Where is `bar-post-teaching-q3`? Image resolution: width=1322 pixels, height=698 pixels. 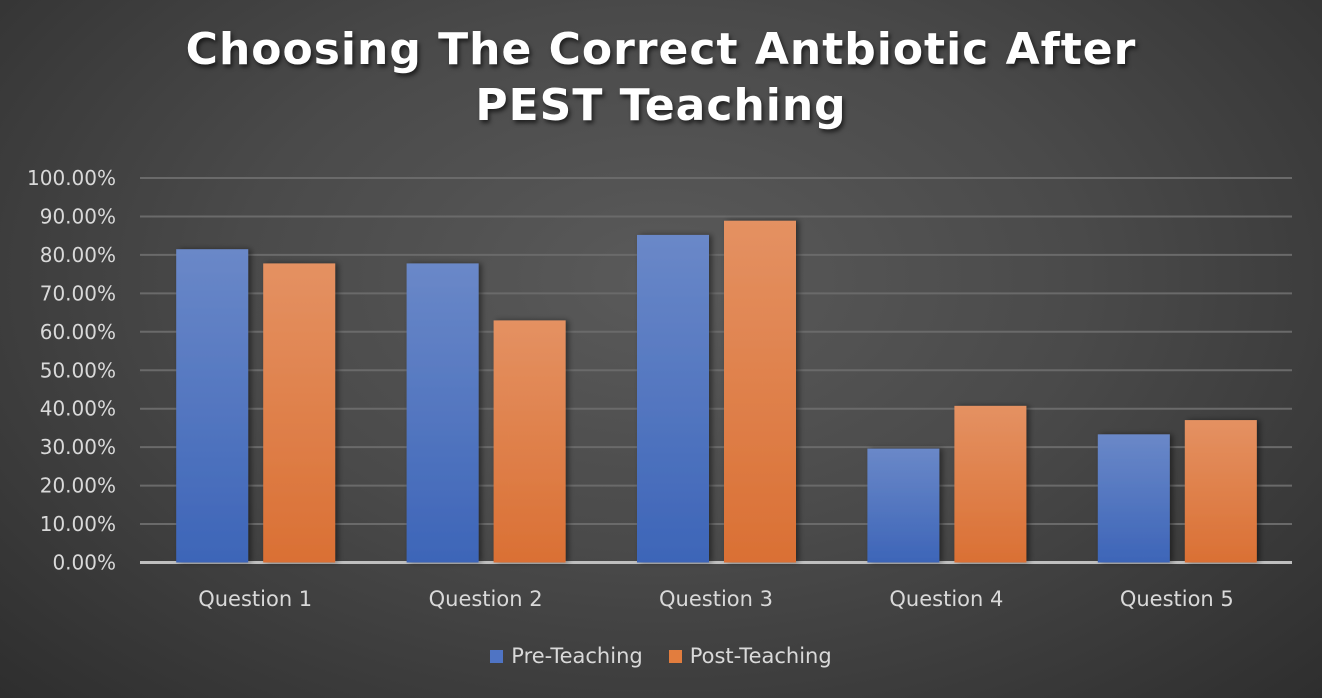
bar-post-teaching-q3 is located at coordinates (760, 391).